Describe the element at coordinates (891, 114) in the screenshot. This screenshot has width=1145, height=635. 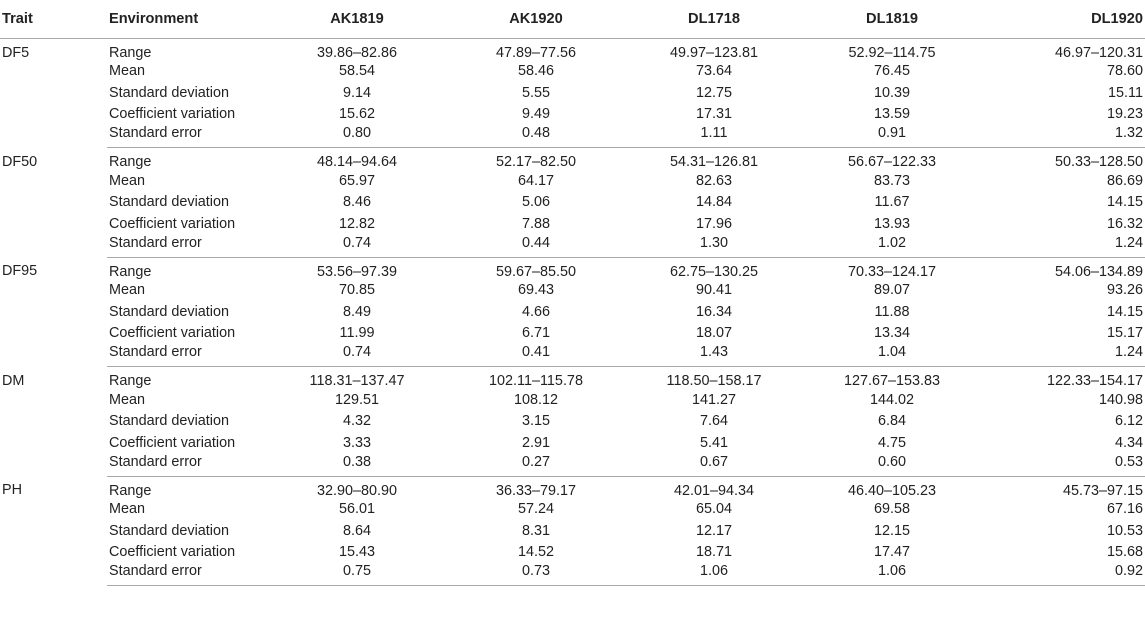
I see `value-cell: 13.59` at that location.